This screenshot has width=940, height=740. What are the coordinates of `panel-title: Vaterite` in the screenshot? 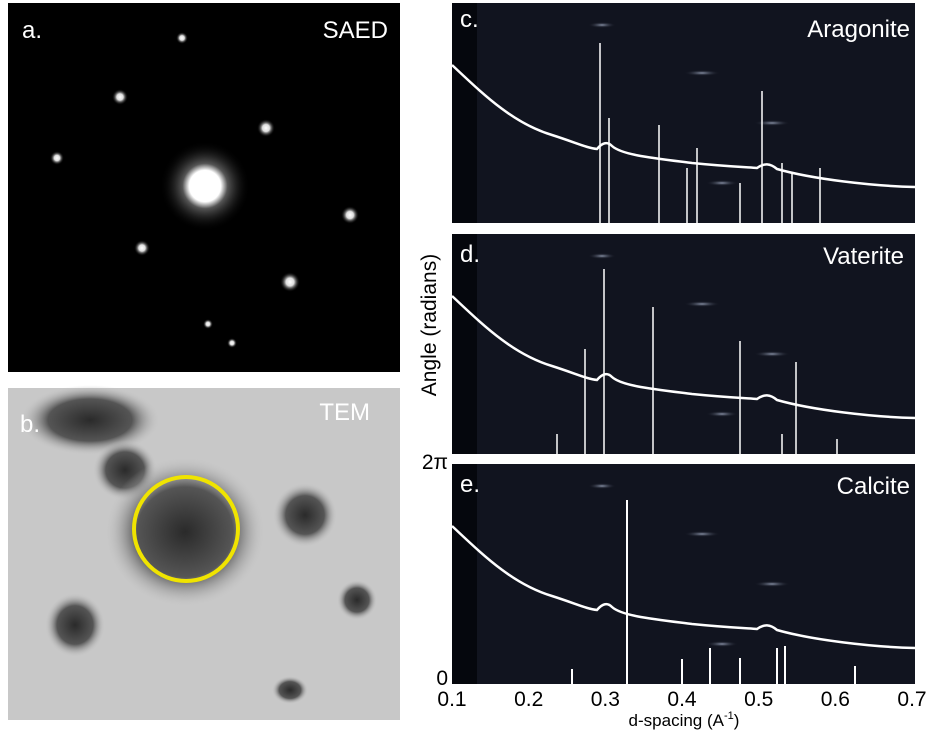 It's located at (863, 256).